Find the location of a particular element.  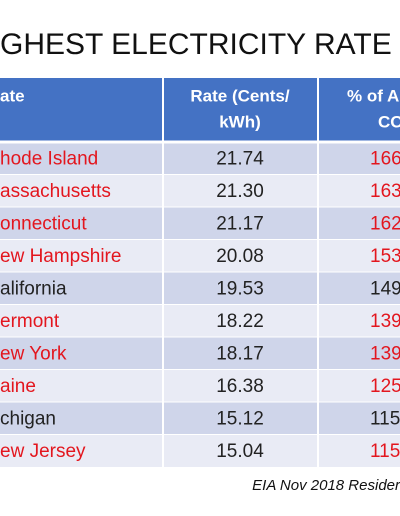

rate-cell: 19.53 is located at coordinates (240, 288).